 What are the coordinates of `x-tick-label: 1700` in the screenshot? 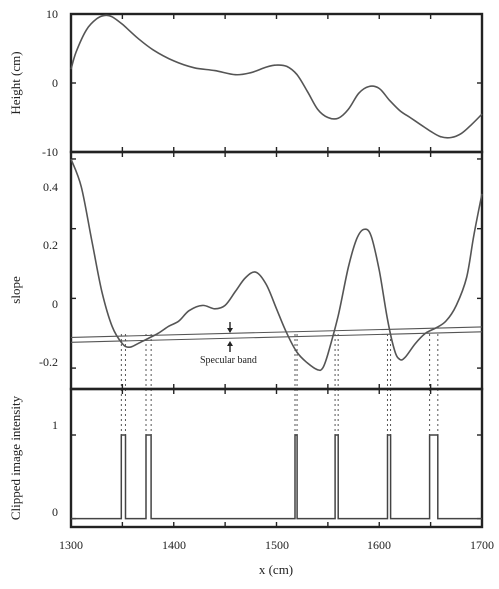 It's located at (482, 545).